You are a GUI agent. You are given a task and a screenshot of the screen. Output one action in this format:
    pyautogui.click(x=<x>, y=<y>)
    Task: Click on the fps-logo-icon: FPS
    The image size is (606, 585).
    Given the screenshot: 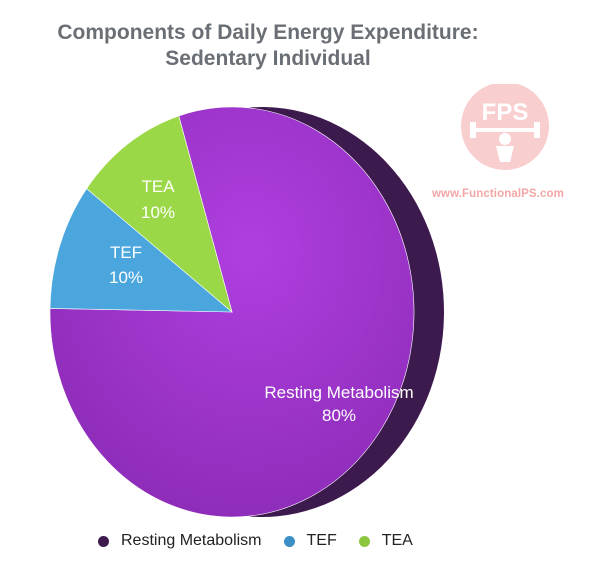 What is the action you would take?
    pyautogui.click(x=505, y=126)
    